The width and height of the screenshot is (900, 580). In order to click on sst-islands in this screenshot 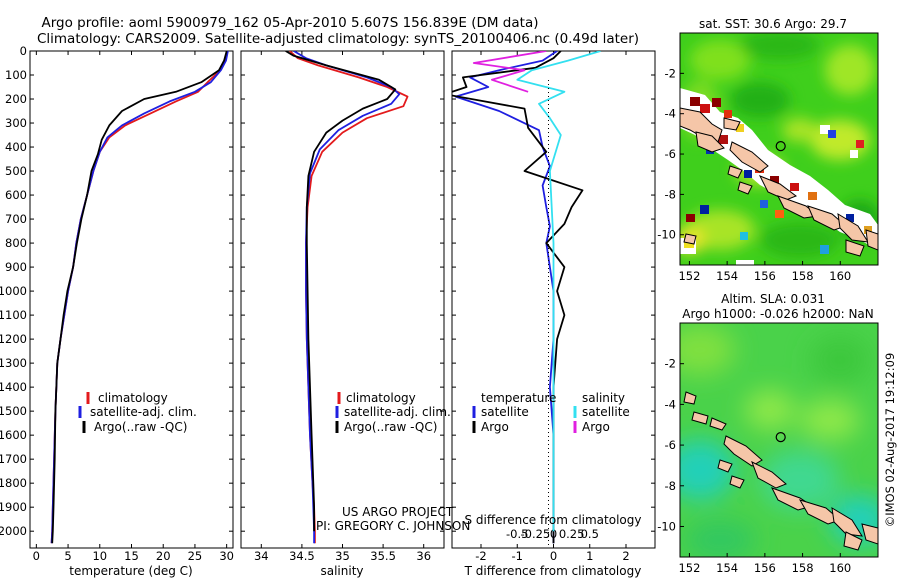, I will do `click(779, 182)`.